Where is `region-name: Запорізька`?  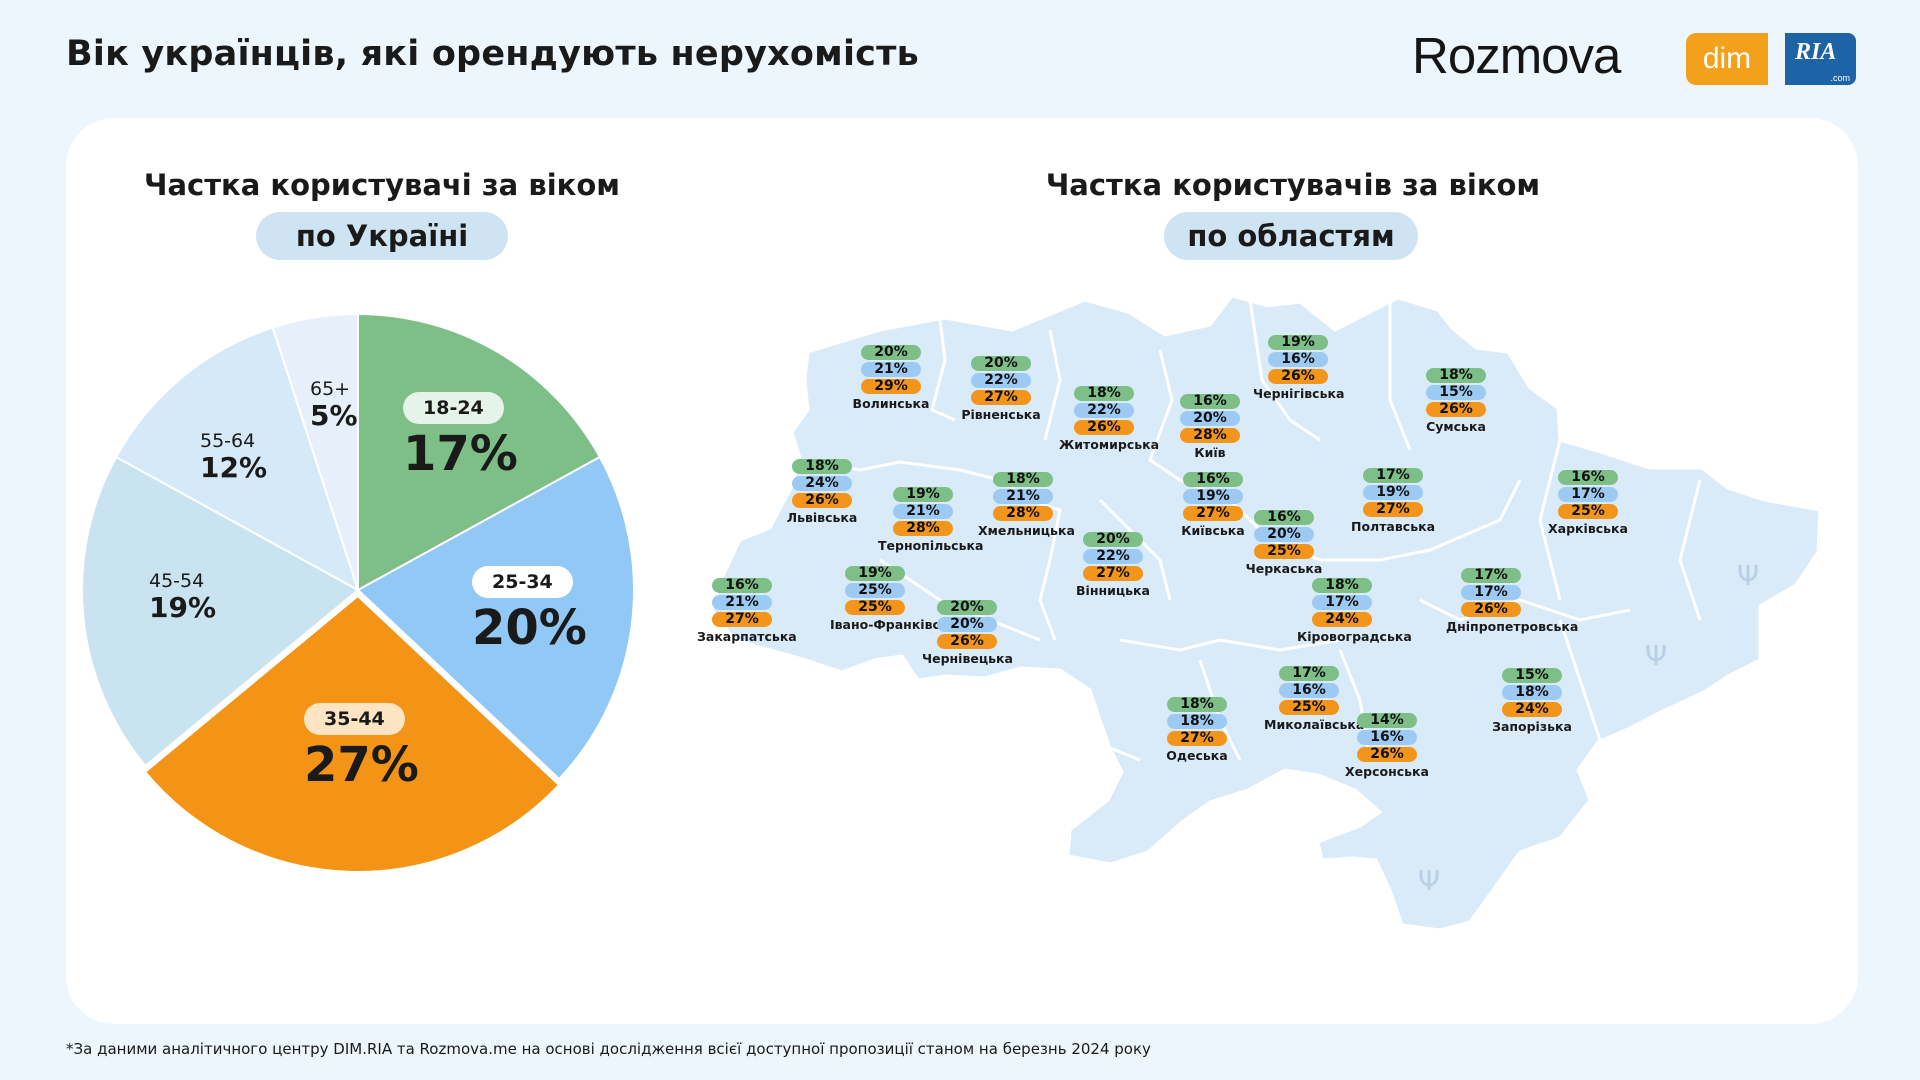
region-name: Запорізька is located at coordinates (1532, 726).